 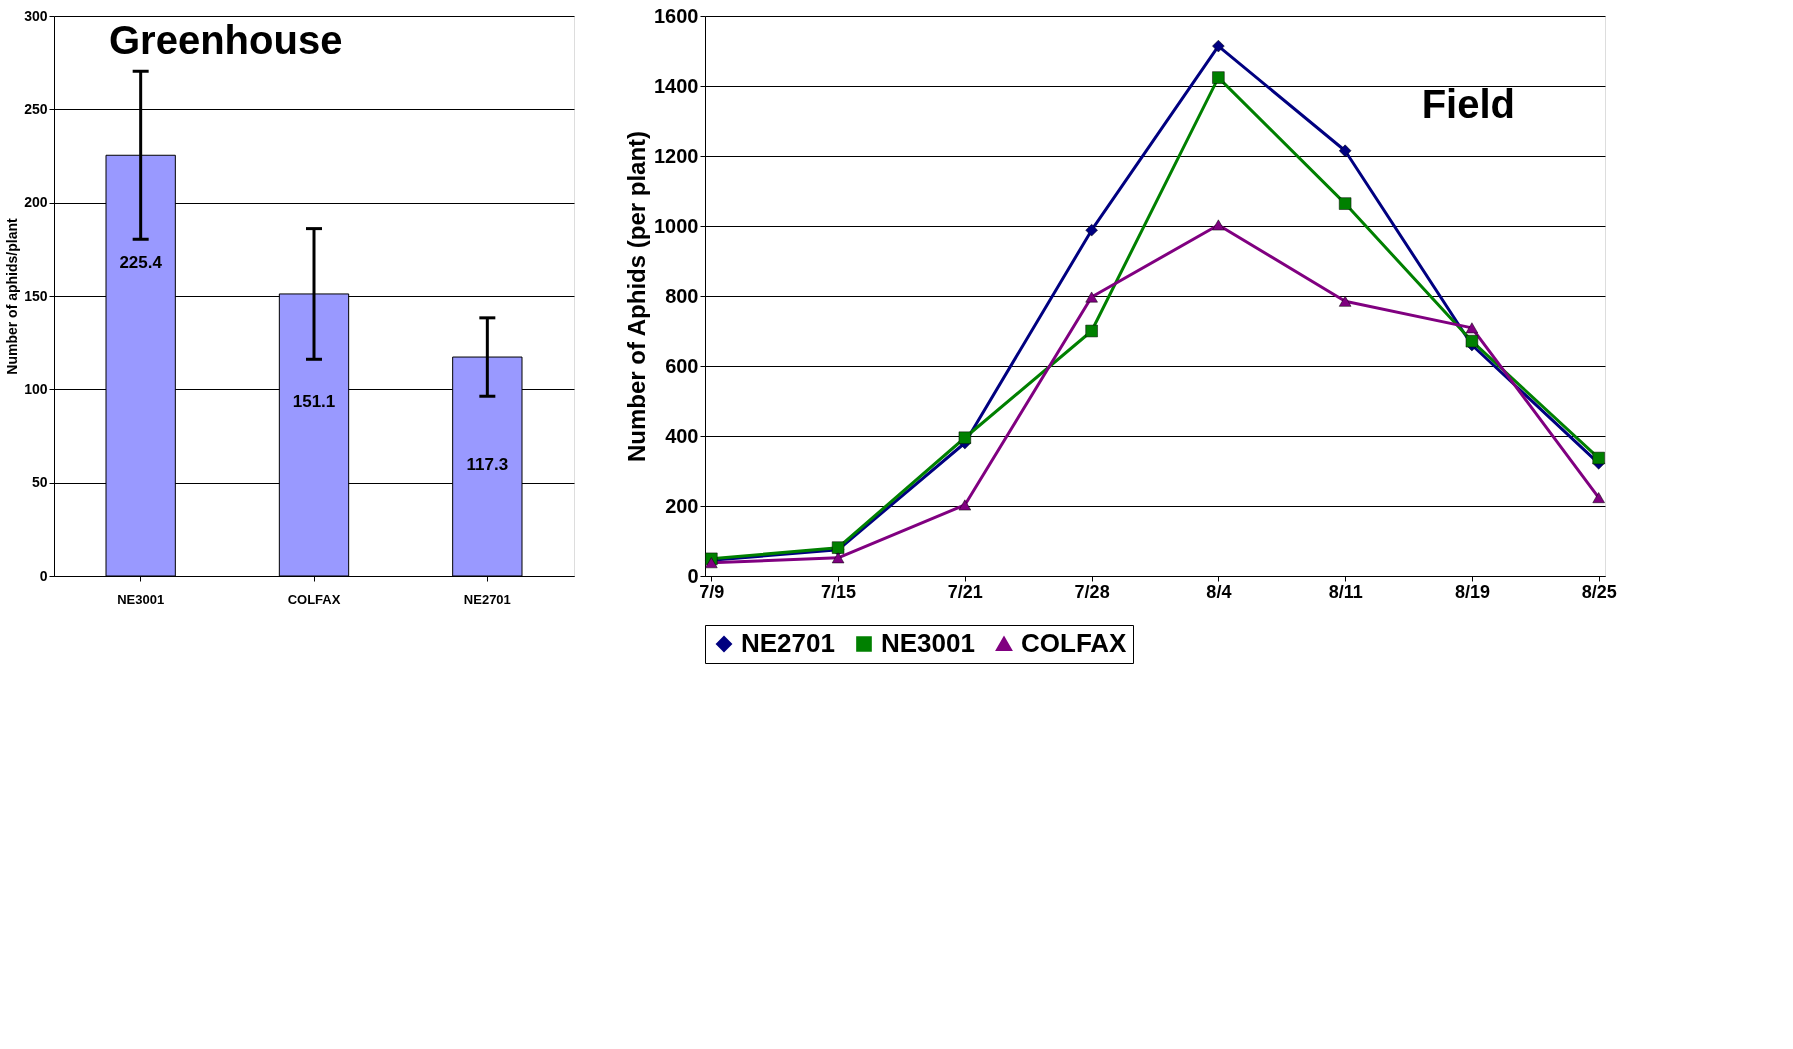 I want to click on y-tick-label: 1000, so click(x=676, y=225).